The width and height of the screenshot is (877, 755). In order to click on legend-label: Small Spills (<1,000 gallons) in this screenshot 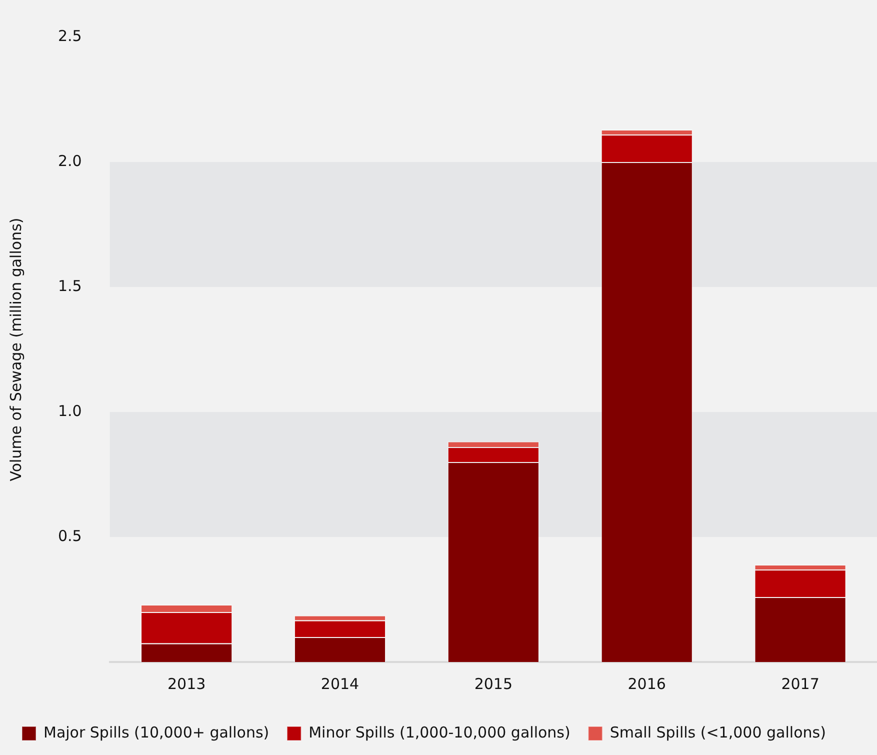, I will do `click(718, 732)`.